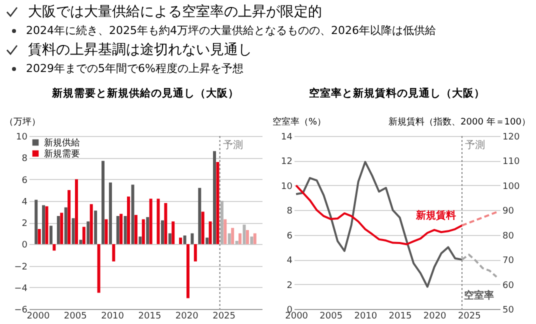  What do you see at coordinates (508, 285) in the screenshot?
I see `y2-tick-label: 60` at bounding box center [508, 285].